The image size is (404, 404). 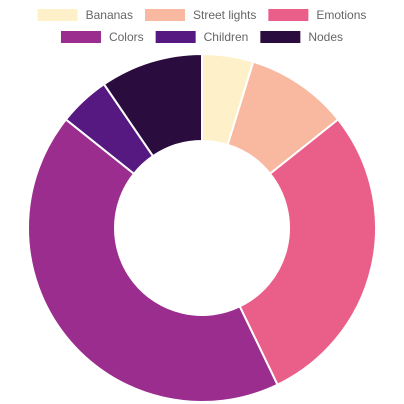 I want to click on slice-nodes, so click(x=152, y=105).